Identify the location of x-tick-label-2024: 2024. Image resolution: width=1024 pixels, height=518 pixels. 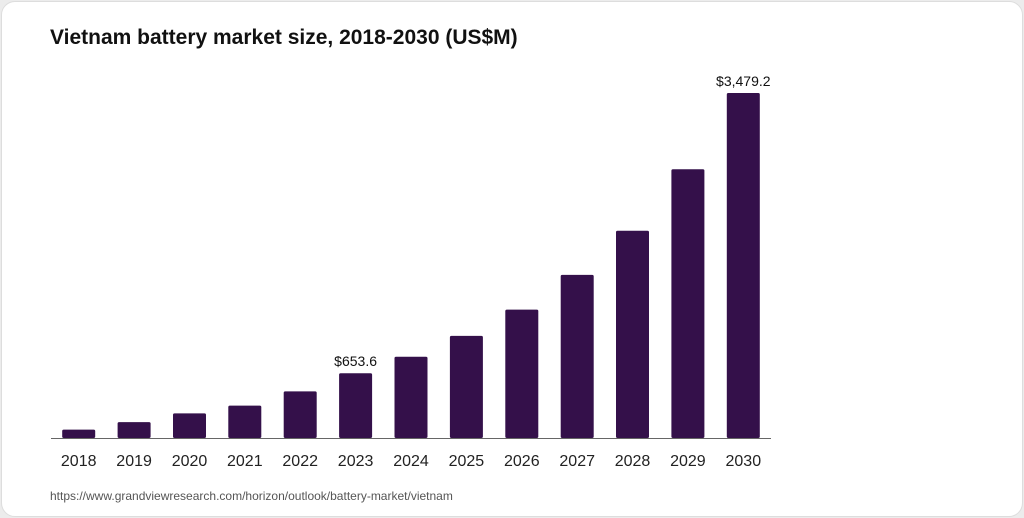
(411, 461).